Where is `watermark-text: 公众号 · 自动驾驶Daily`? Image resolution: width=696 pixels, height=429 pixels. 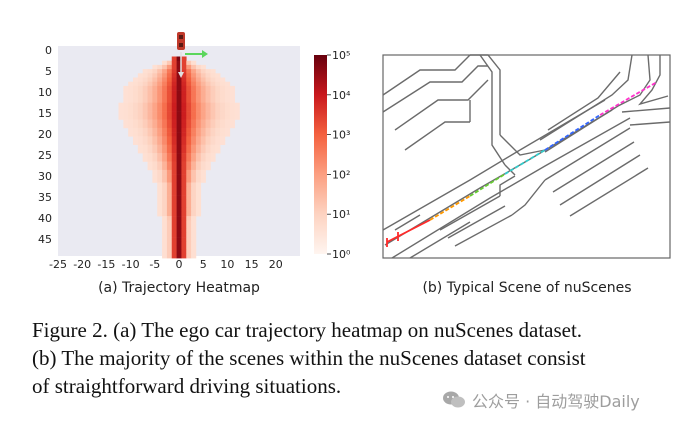 watermark-text: 公众号 · 自动驾驶Daily is located at coordinates (556, 401).